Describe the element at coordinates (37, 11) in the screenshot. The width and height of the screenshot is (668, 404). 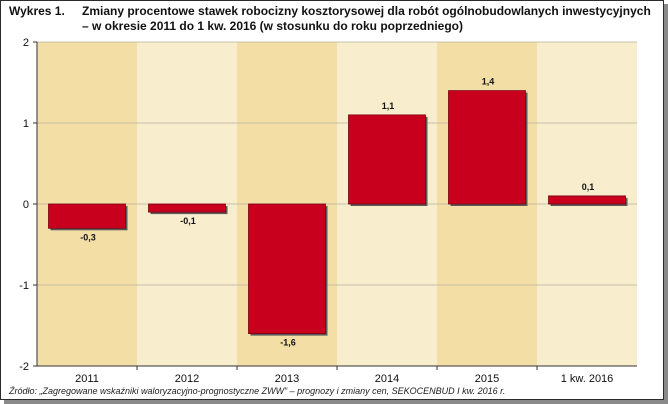
I see `figure-label: Wykres 1.` at that location.